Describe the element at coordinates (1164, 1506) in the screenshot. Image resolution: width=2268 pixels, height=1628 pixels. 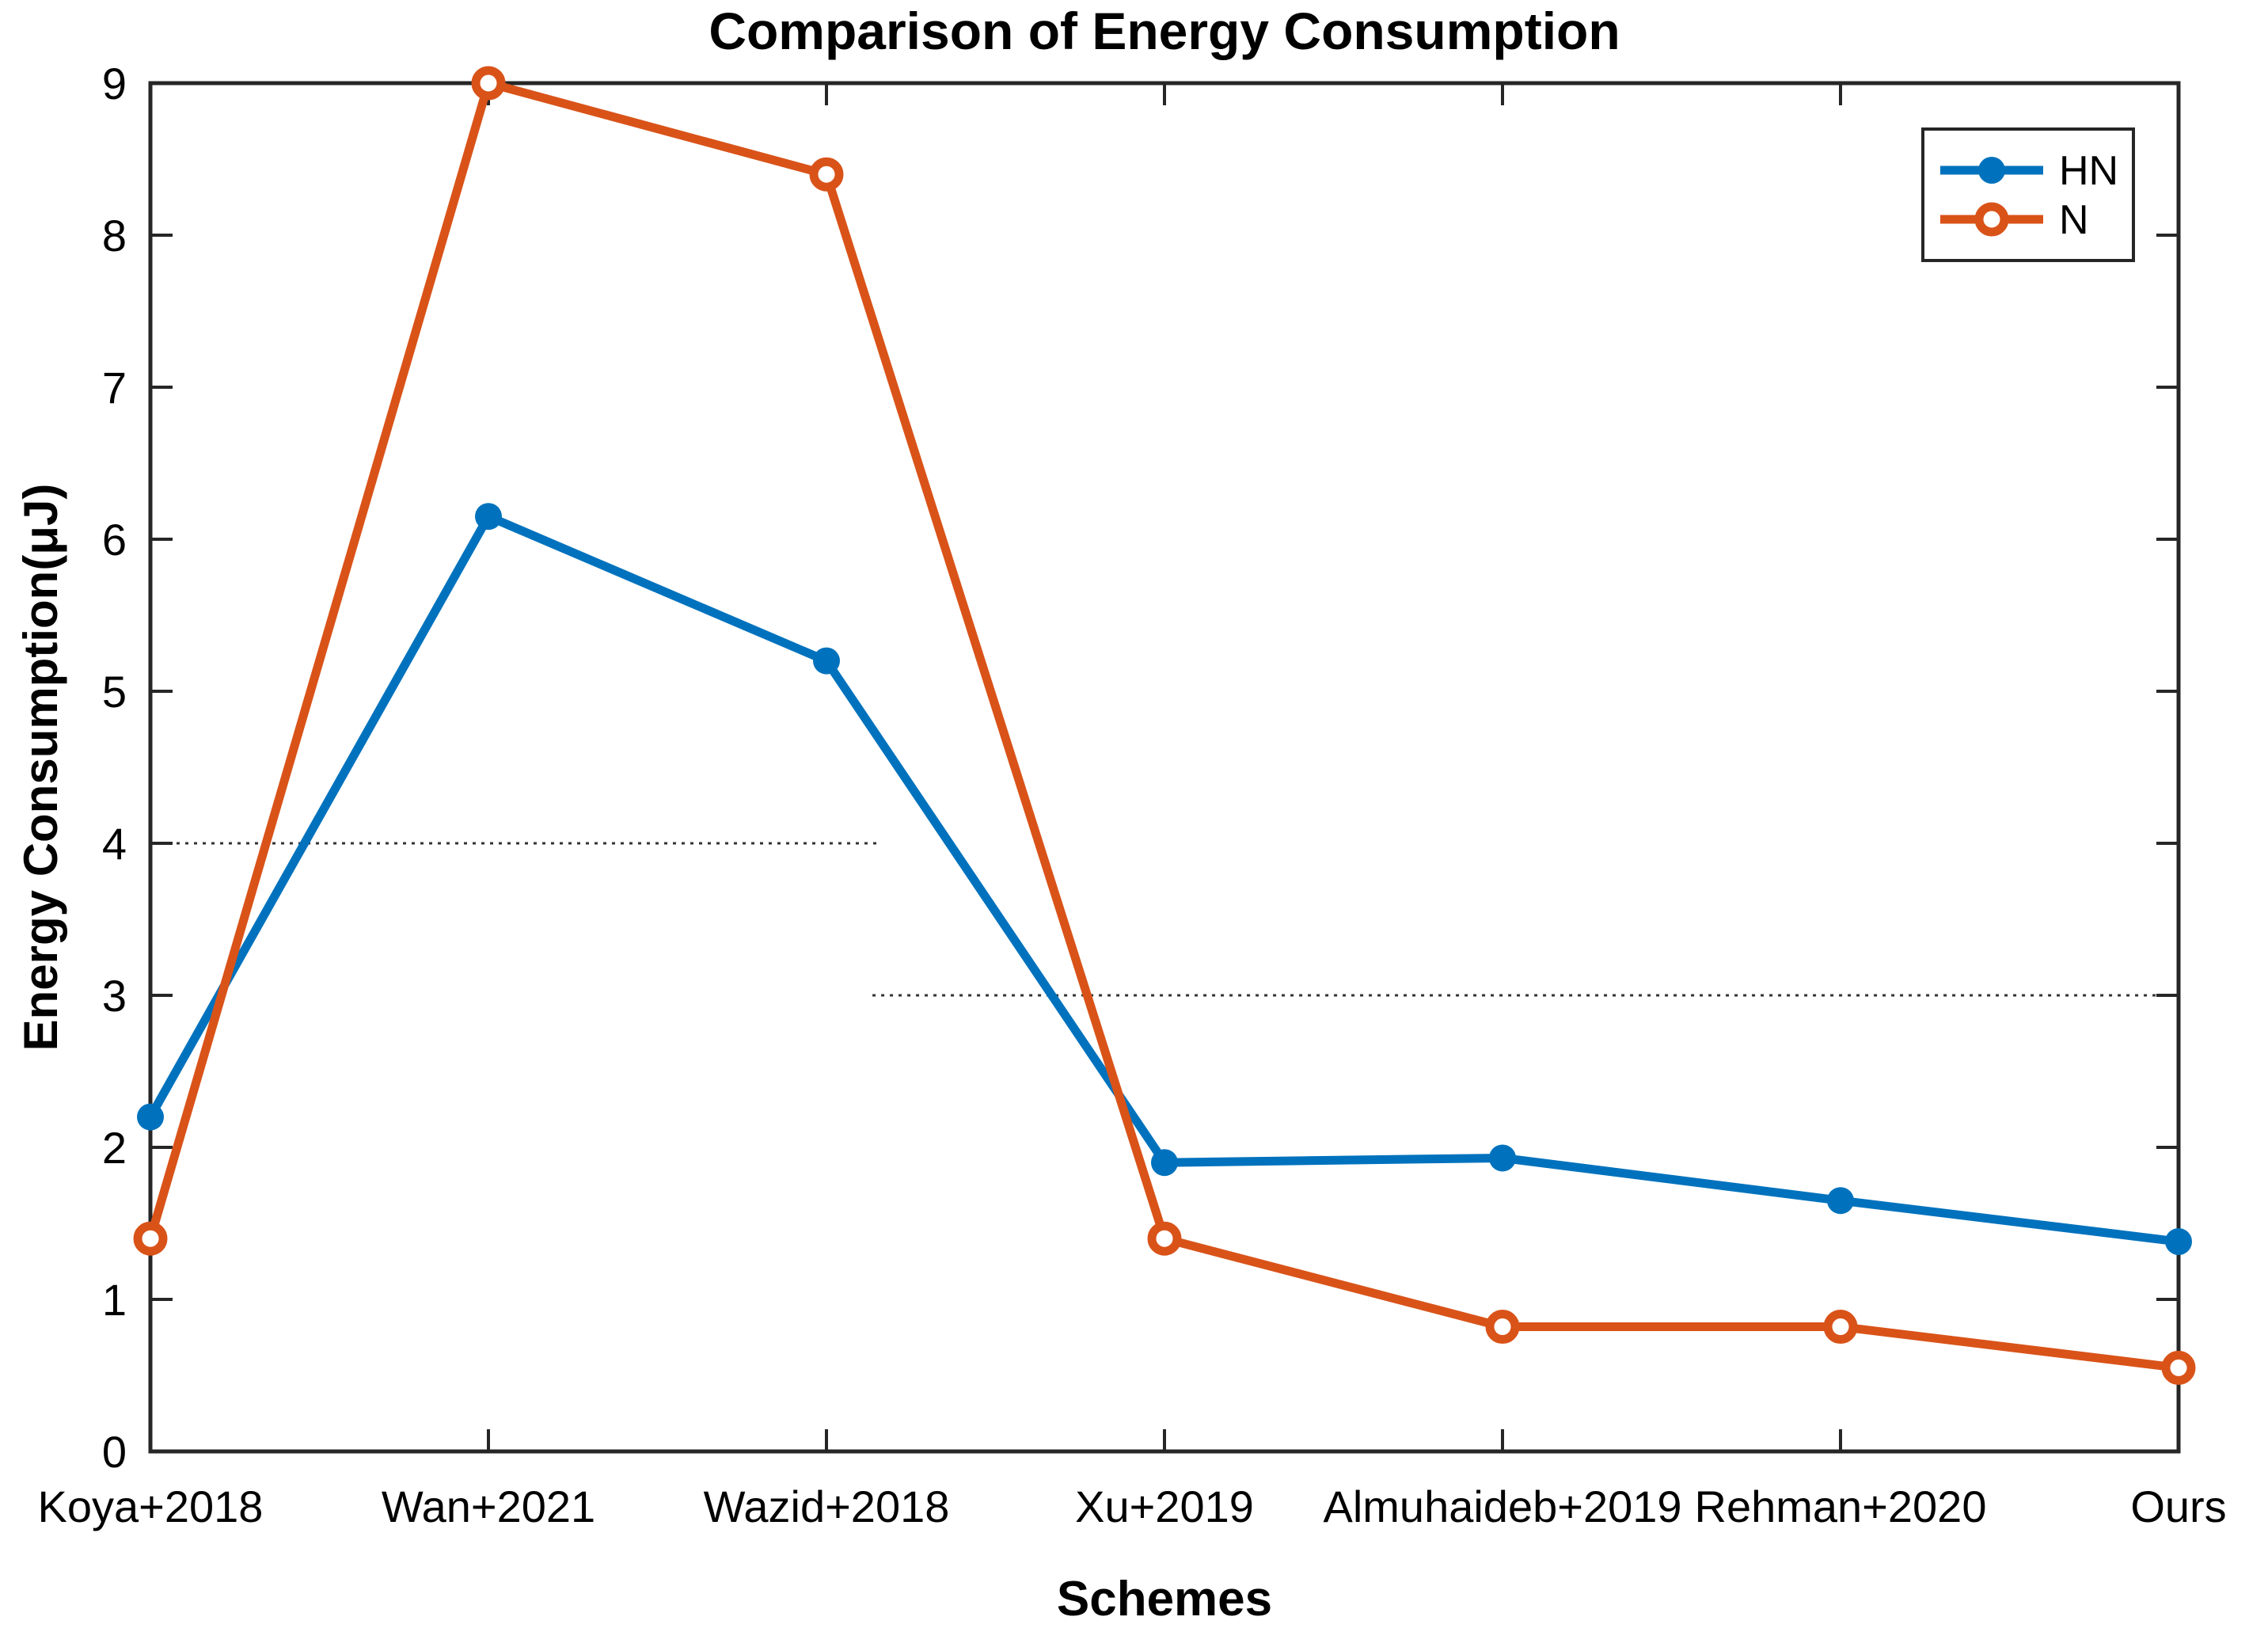
I see `x-tick-label: Xu+2019` at that location.